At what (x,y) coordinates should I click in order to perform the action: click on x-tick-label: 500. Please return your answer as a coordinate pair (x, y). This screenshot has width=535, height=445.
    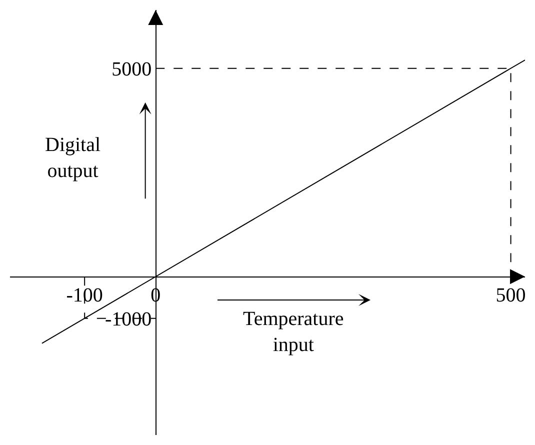
    Looking at the image, I should click on (511, 295).